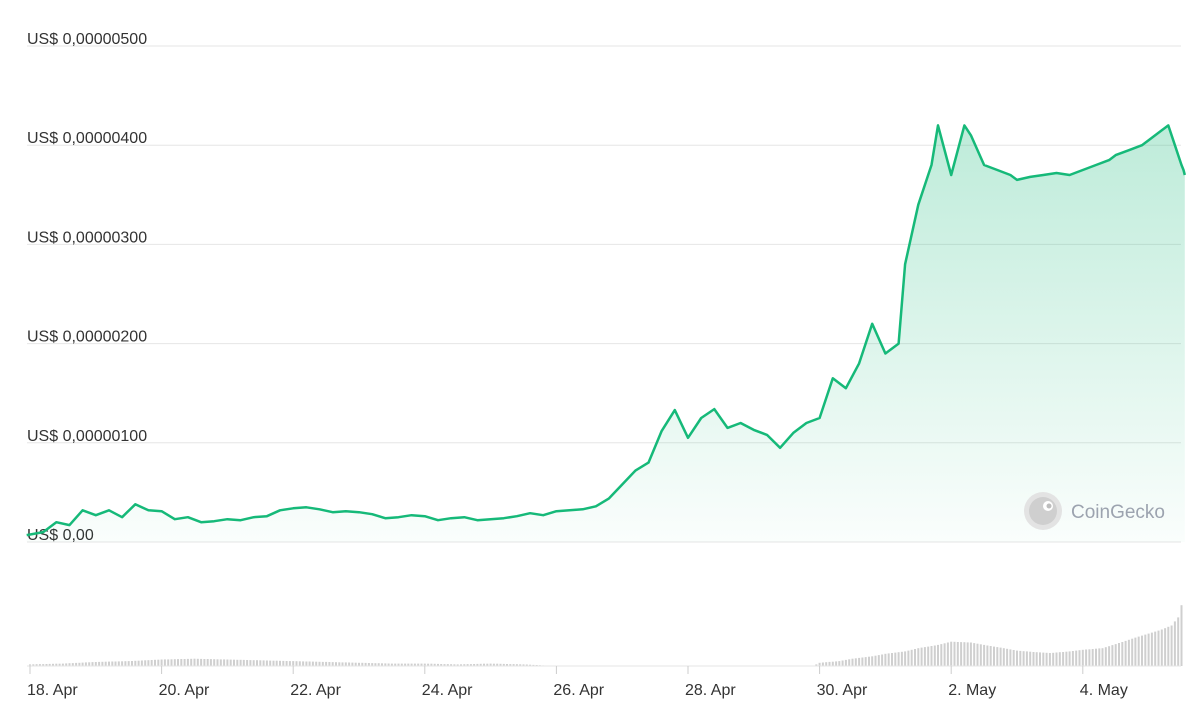 The height and width of the screenshot is (705, 1191). Describe the element at coordinates (842, 690) in the screenshot. I see `x-tick-label: 30. Apr` at that location.